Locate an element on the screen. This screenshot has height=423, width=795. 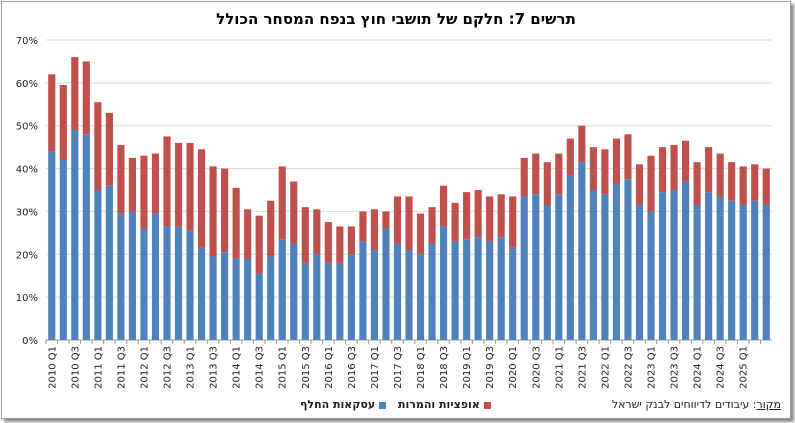
x-tick-label: 2010 Q1 is located at coordinates (52, 367).